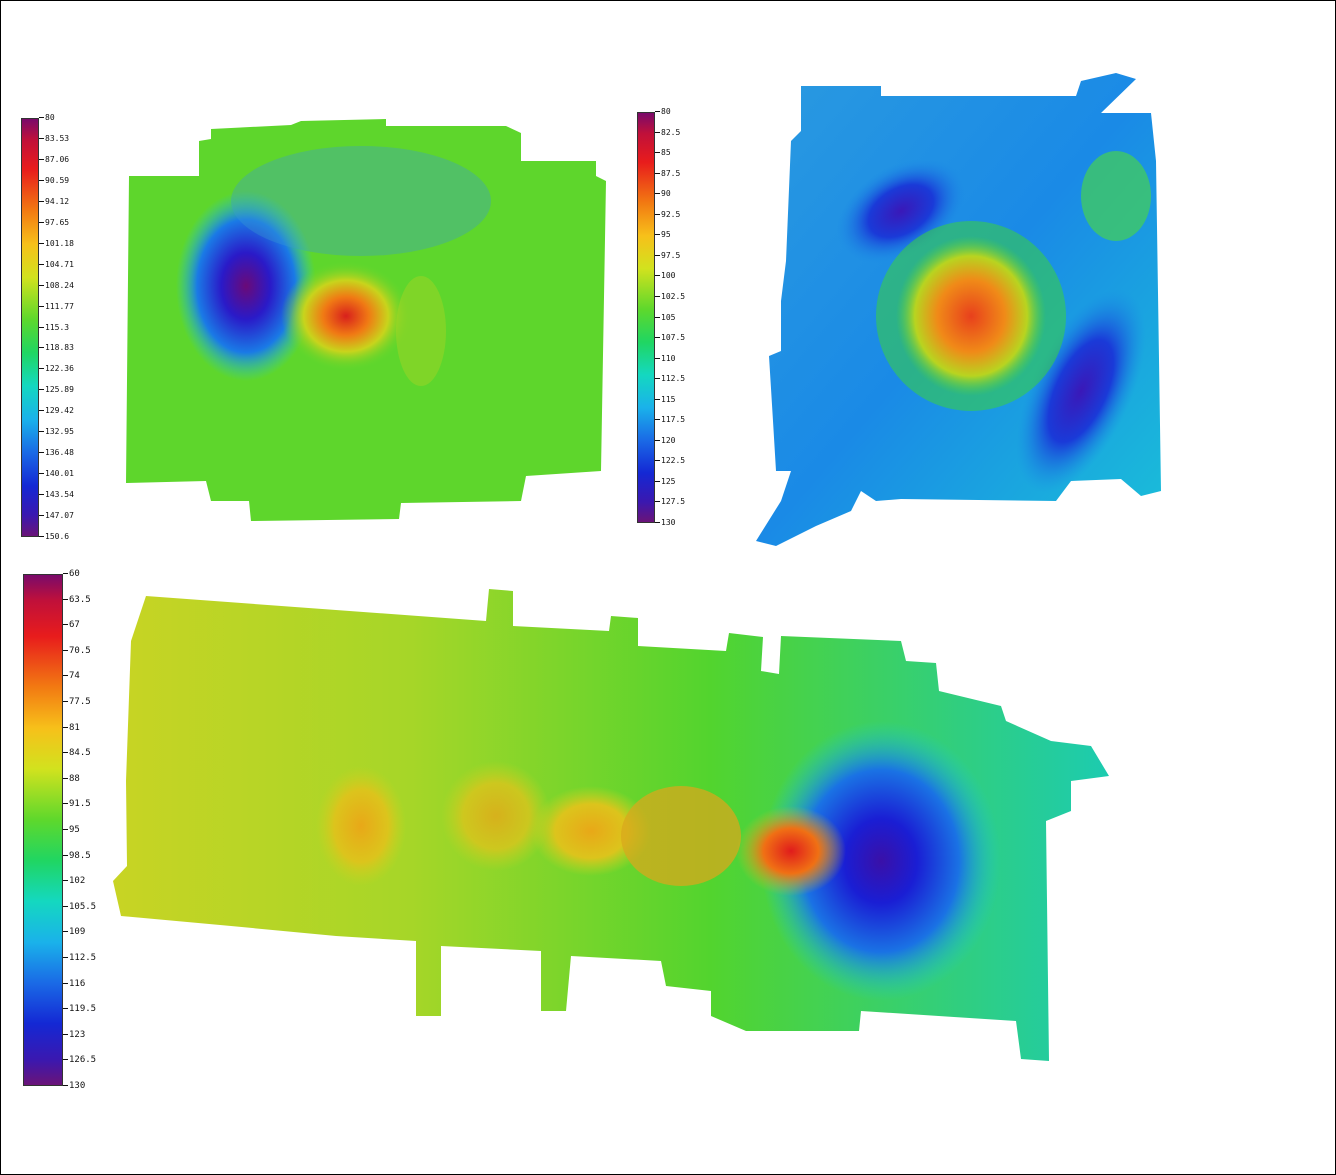 The width and height of the screenshot is (1336, 1175). What do you see at coordinates (54, 180) in the screenshot?
I see `scale-tick-label: 90.59` at bounding box center [54, 180].